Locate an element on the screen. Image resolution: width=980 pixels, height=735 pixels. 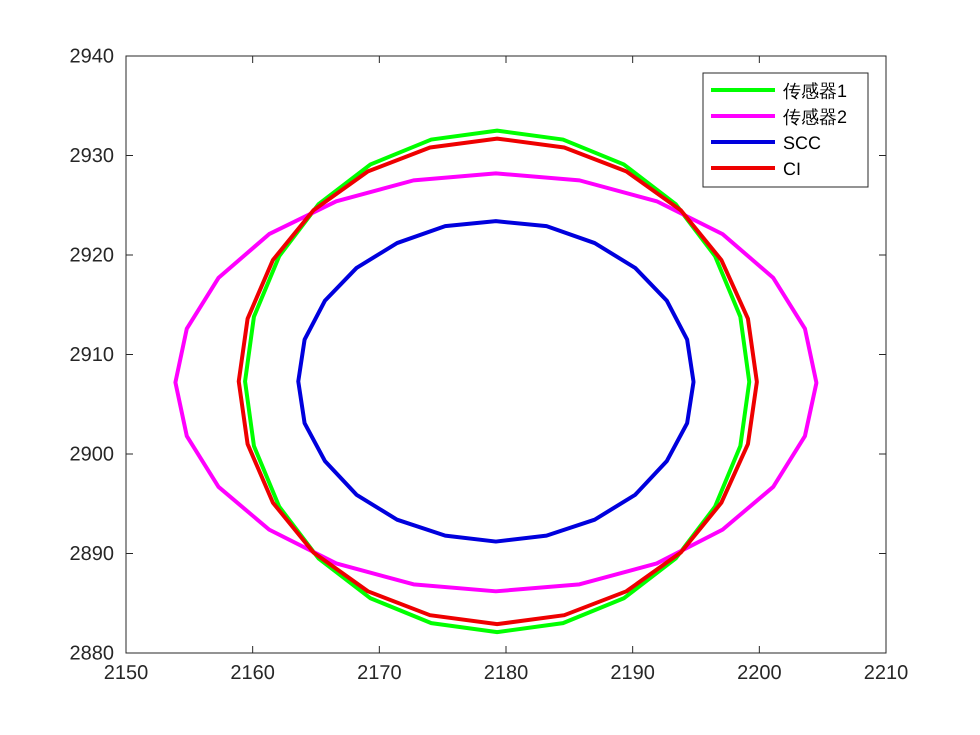
y-tick-label: 2930 is located at coordinates (92, 155).